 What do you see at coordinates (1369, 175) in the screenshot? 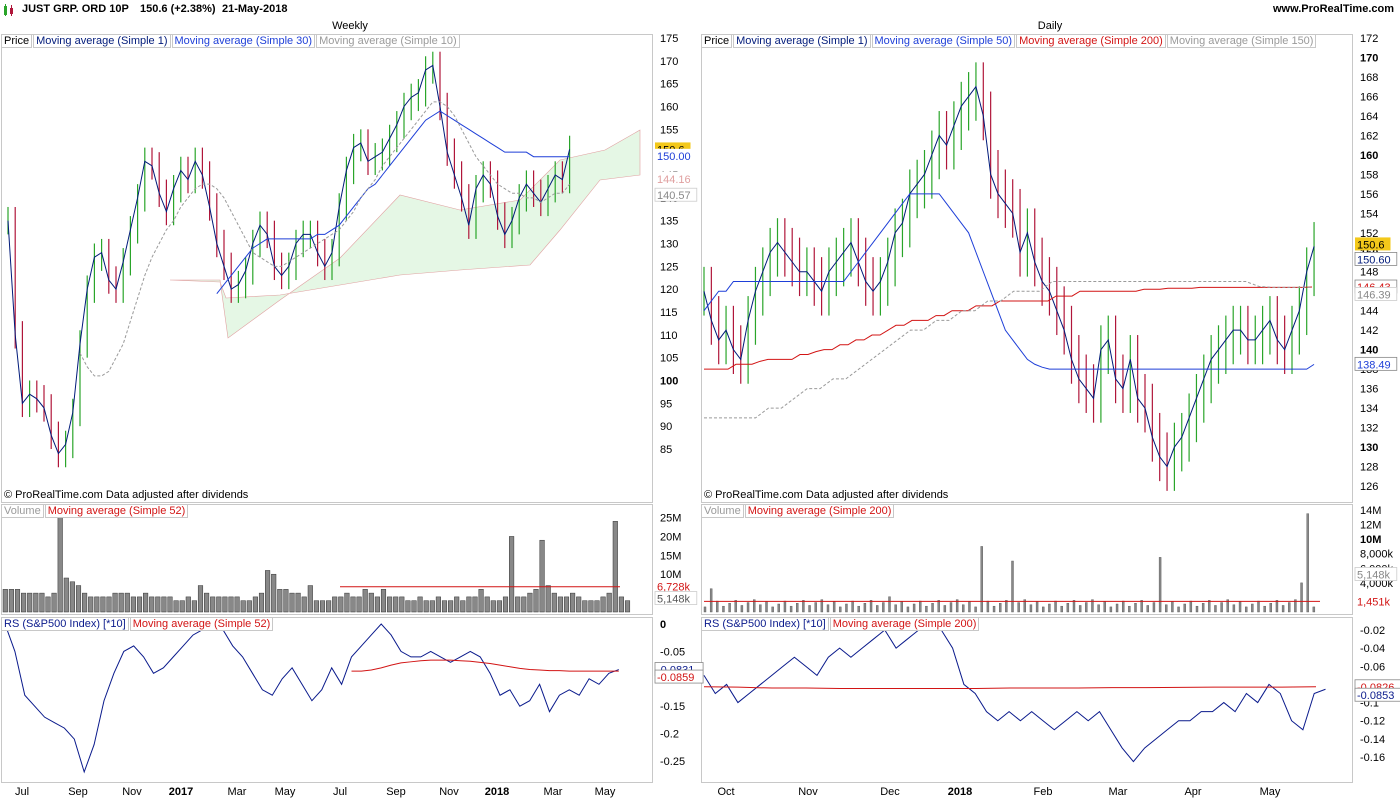
I see `daily-price-tick: 158` at bounding box center [1369, 175].